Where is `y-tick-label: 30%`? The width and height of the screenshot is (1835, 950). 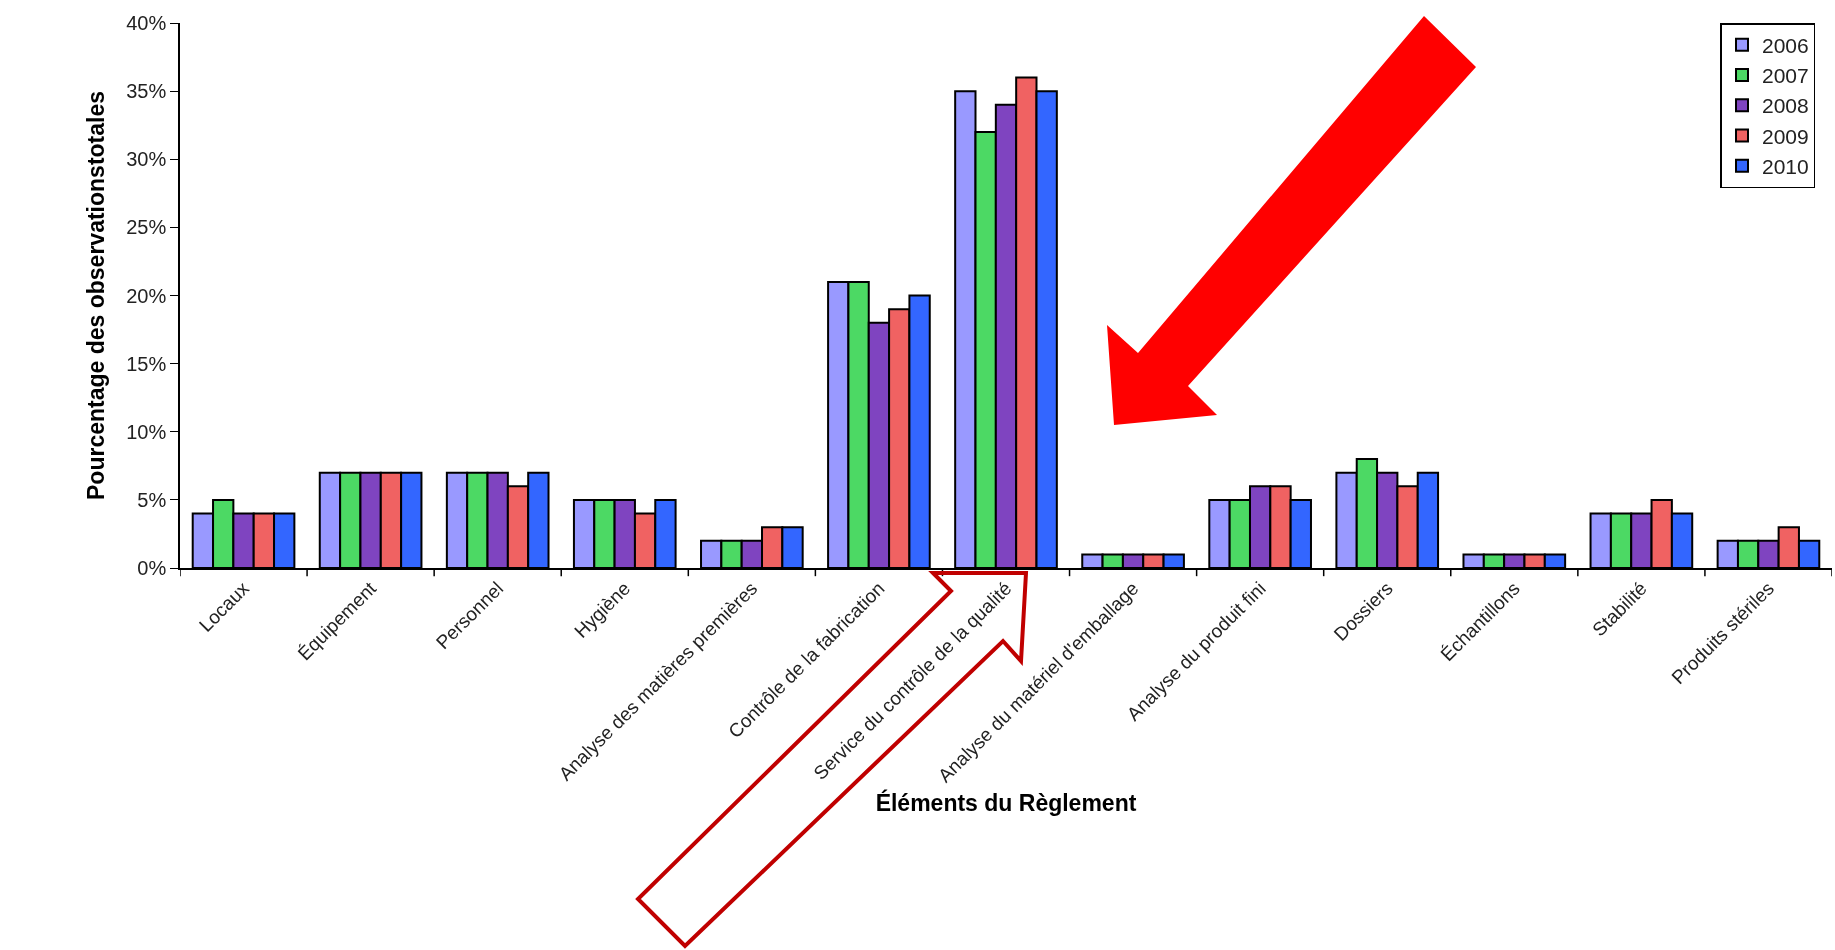 y-tick-label: 30% is located at coordinates (146, 159).